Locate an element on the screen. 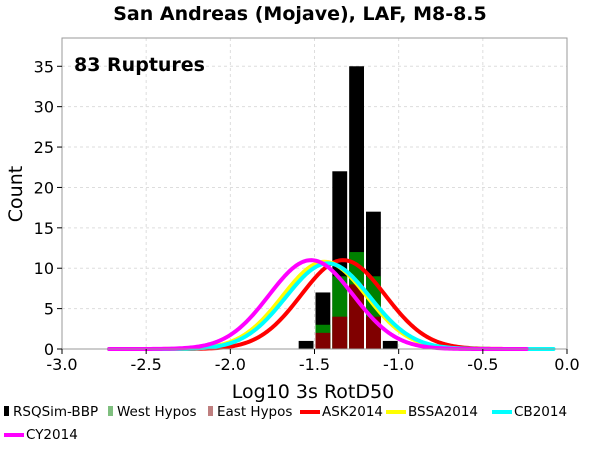 The height and width of the screenshot is (450, 600). legend-item-ask2014: ASK2014 is located at coordinates (341, 412).